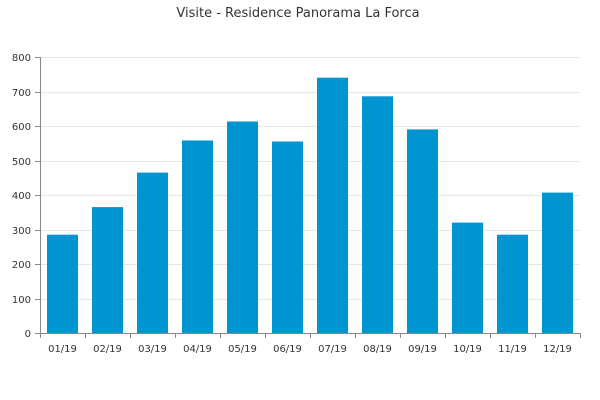  What do you see at coordinates (28, 334) in the screenshot?
I see `y-tick-label: 0` at bounding box center [28, 334].